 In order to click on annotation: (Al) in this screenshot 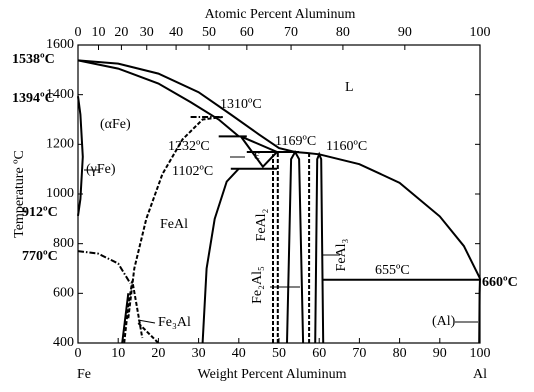, I will do `click(444, 321)`.